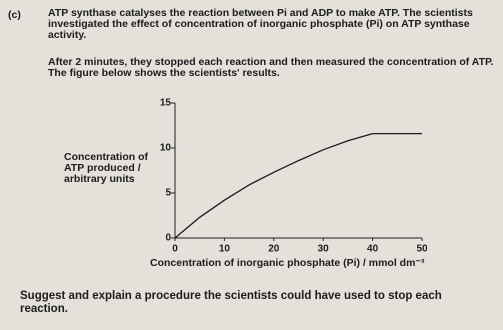 This screenshot has width=503, height=330. Describe the element at coordinates (324, 249) in the screenshot. I see `x-tick-label: 30` at that location.